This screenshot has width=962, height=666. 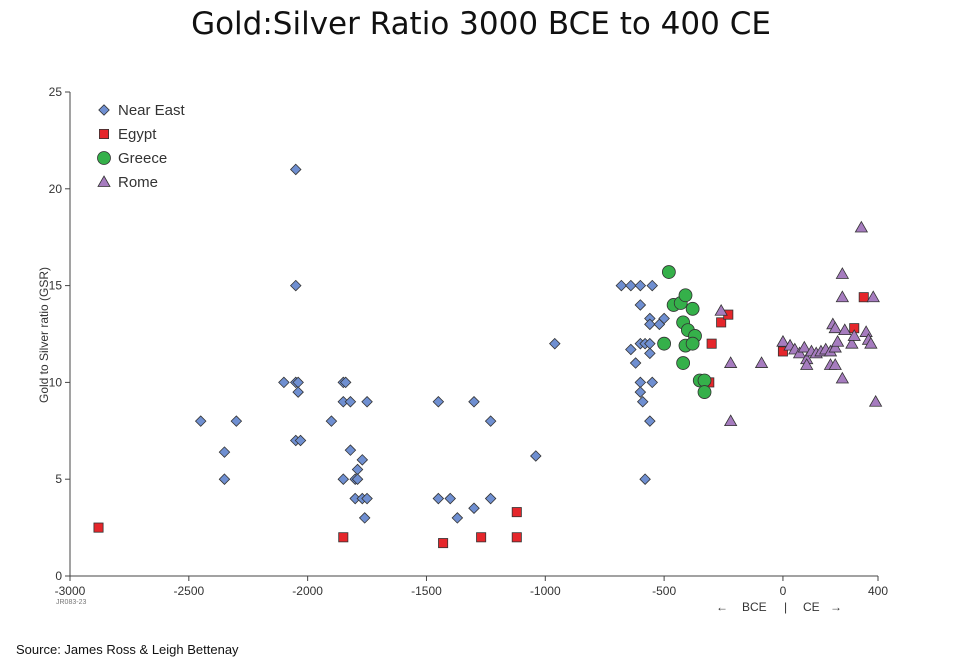 I want to click on legend-marker-square, so click(x=104, y=133).